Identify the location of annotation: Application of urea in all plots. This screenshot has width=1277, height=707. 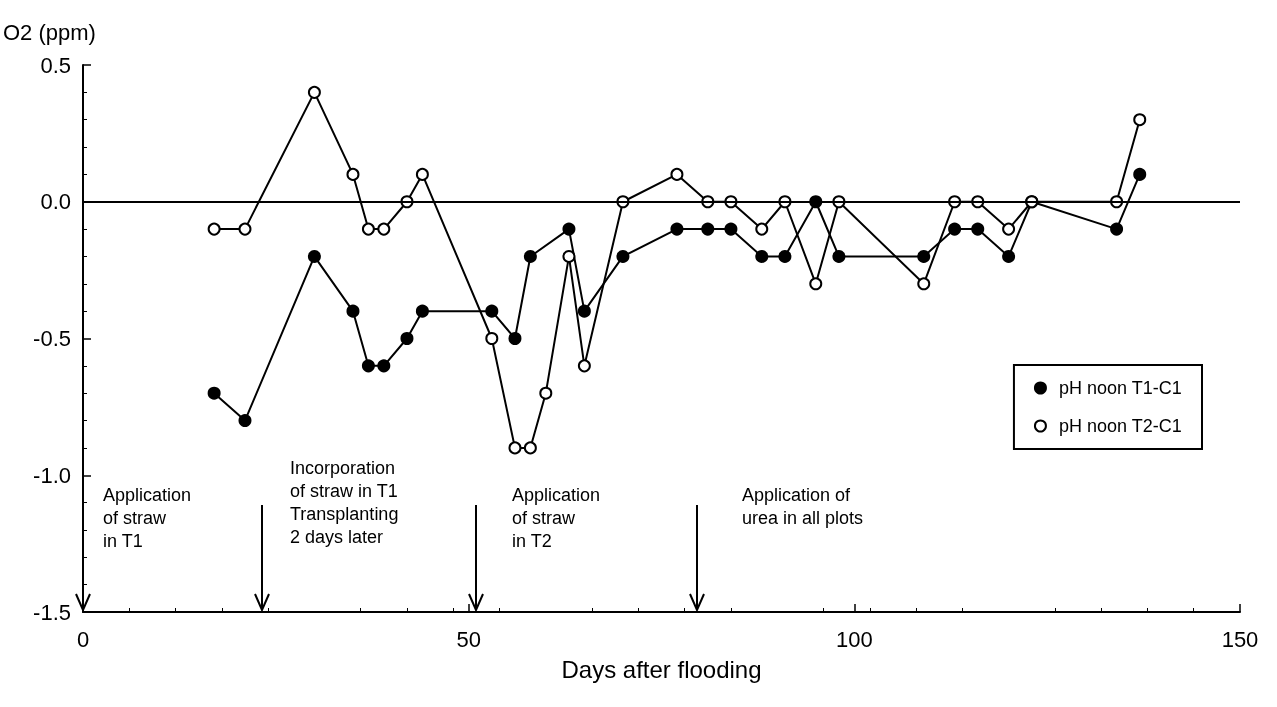
(803, 506).